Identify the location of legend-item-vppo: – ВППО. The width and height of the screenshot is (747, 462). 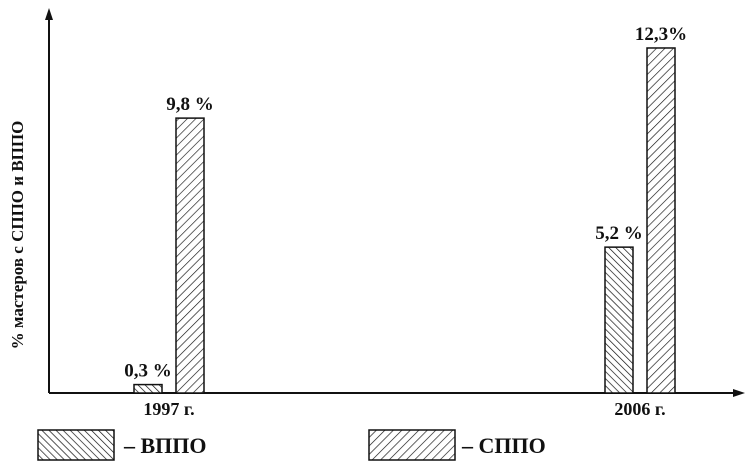
(122, 445).